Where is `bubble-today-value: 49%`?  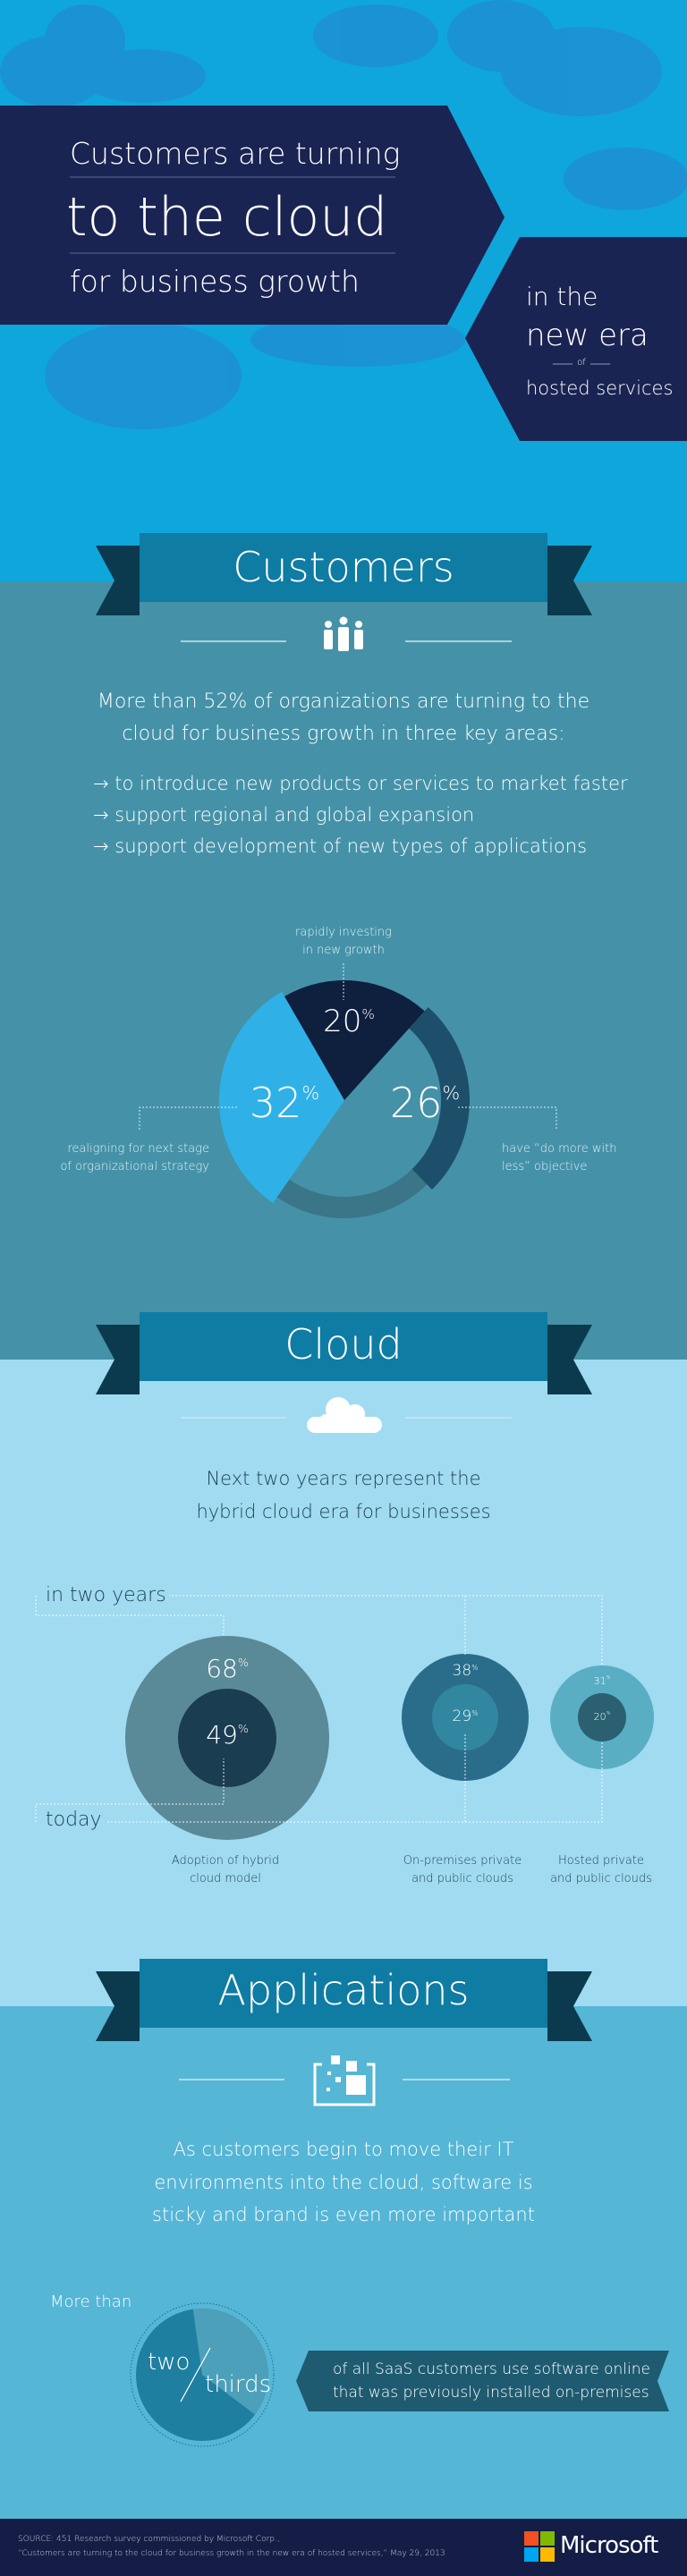 bubble-today-value: 49% is located at coordinates (227, 1735).